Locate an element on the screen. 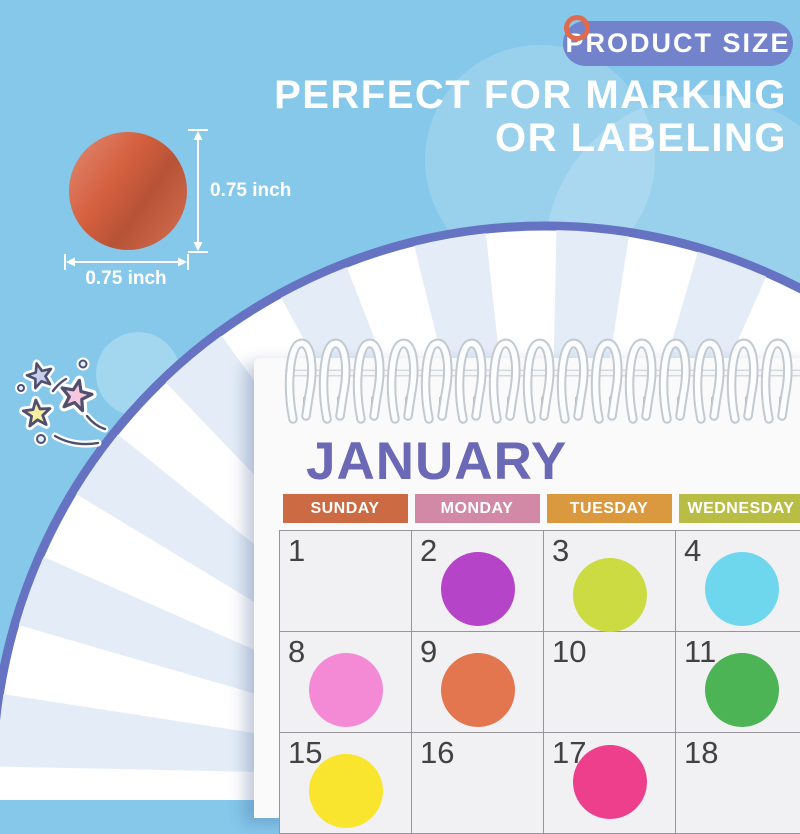 Image resolution: width=800 pixels, height=834 pixels. date-number: 3 is located at coordinates (560, 551).